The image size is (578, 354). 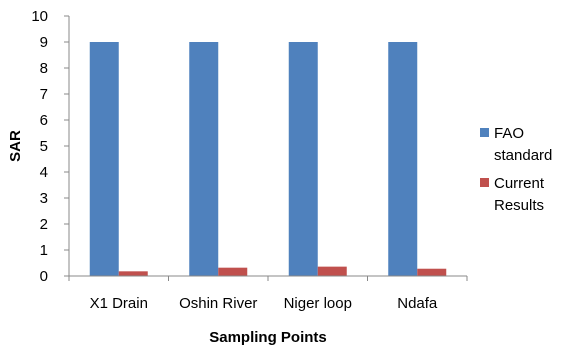 I want to click on legend: FAO standard Current Results, so click(x=516, y=169).